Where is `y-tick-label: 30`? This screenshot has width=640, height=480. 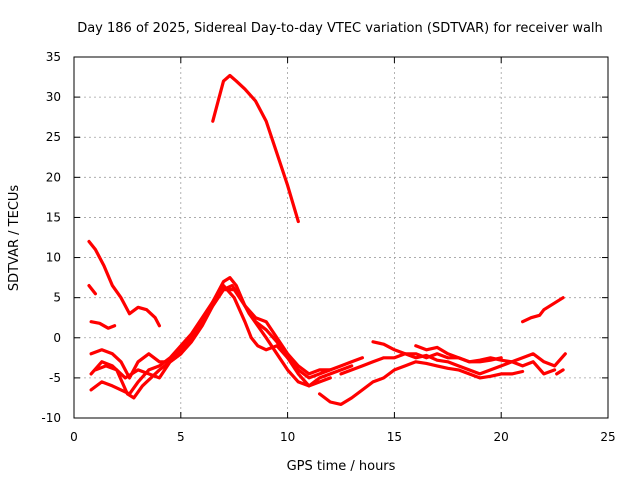 y-tick-label: 30 is located at coordinates (53, 97).